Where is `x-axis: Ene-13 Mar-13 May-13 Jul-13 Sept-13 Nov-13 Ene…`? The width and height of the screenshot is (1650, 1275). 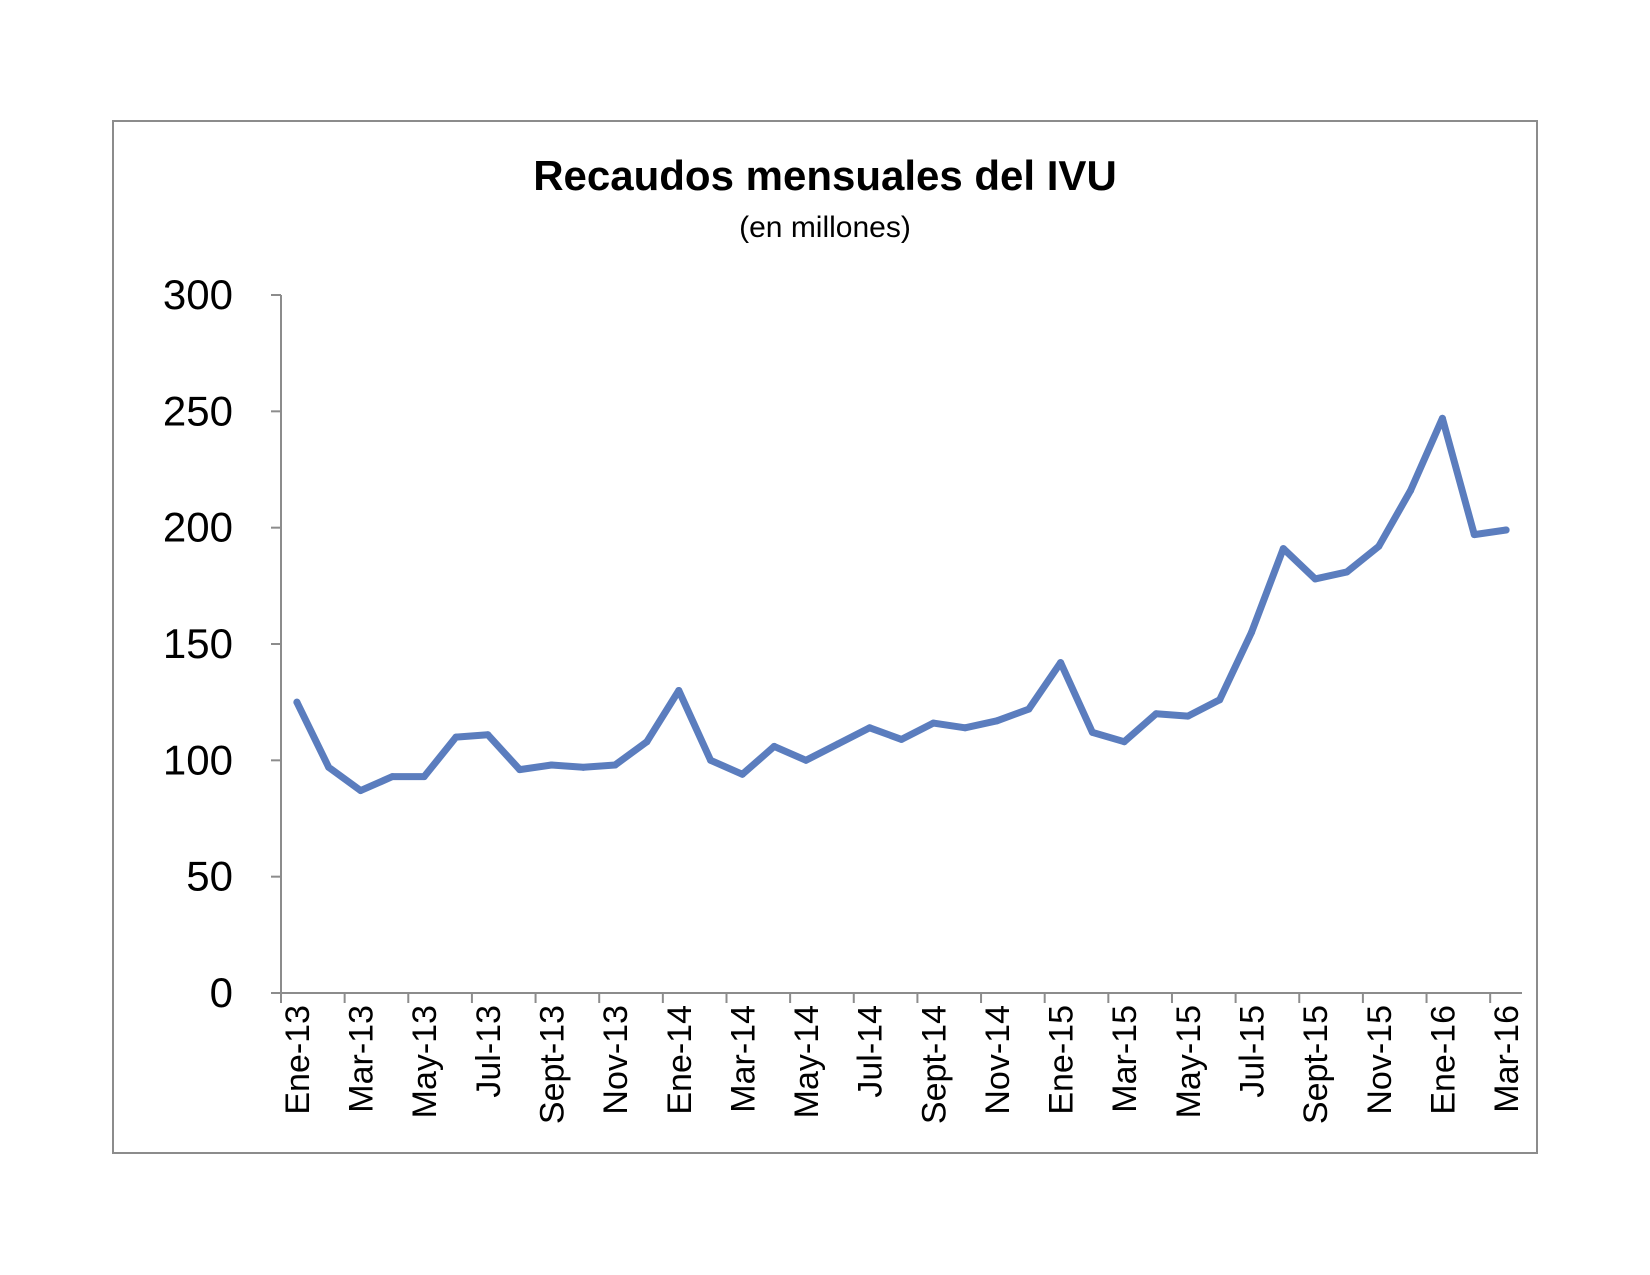 x-axis: Ene-13 Mar-13 May-13 Jul-13 Sept-13 Nov-13 Ene… is located at coordinates (902, 1058).